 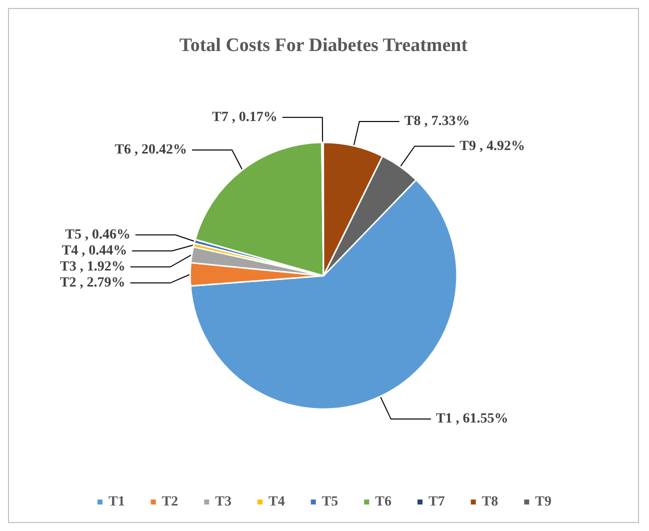 What do you see at coordinates (95, 250) in the screenshot?
I see `data-label: T4 , 0.44%` at bounding box center [95, 250].